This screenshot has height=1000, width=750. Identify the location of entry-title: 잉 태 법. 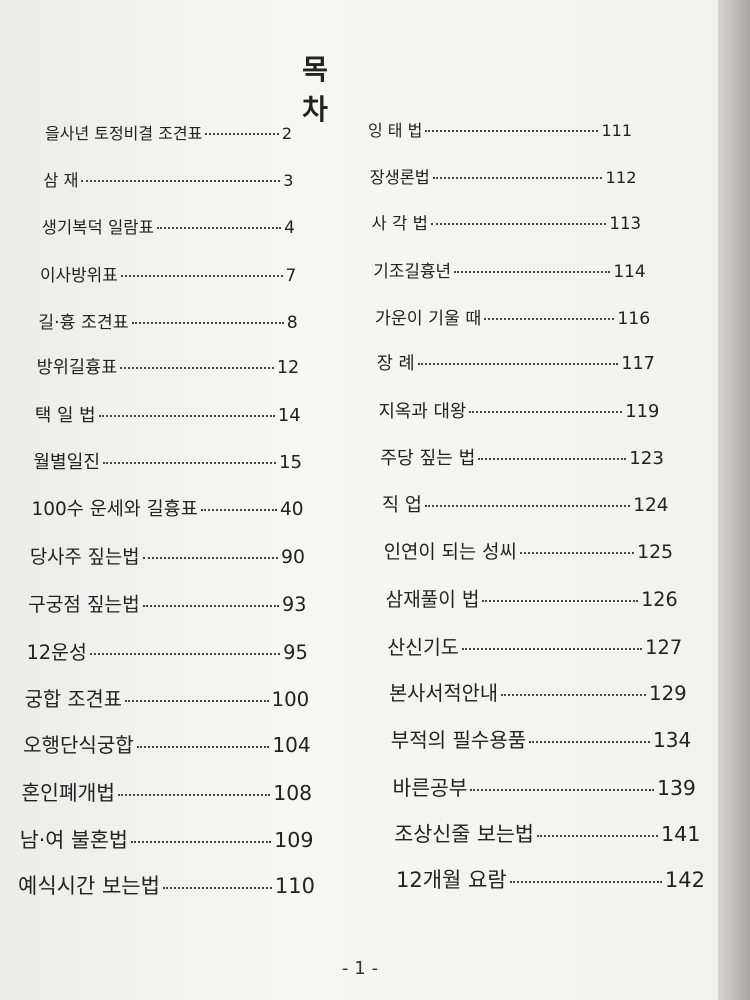
(395, 130).